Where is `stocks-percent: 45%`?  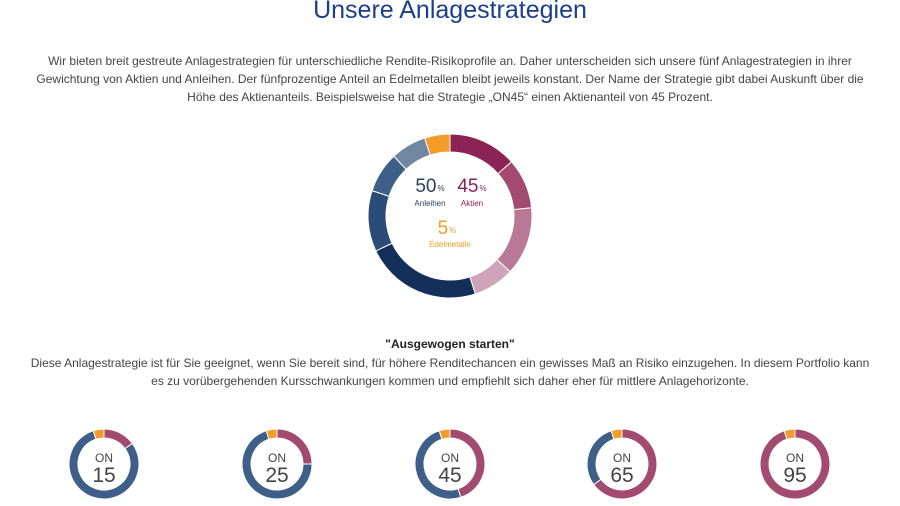
stocks-percent: 45% is located at coordinates (471, 186).